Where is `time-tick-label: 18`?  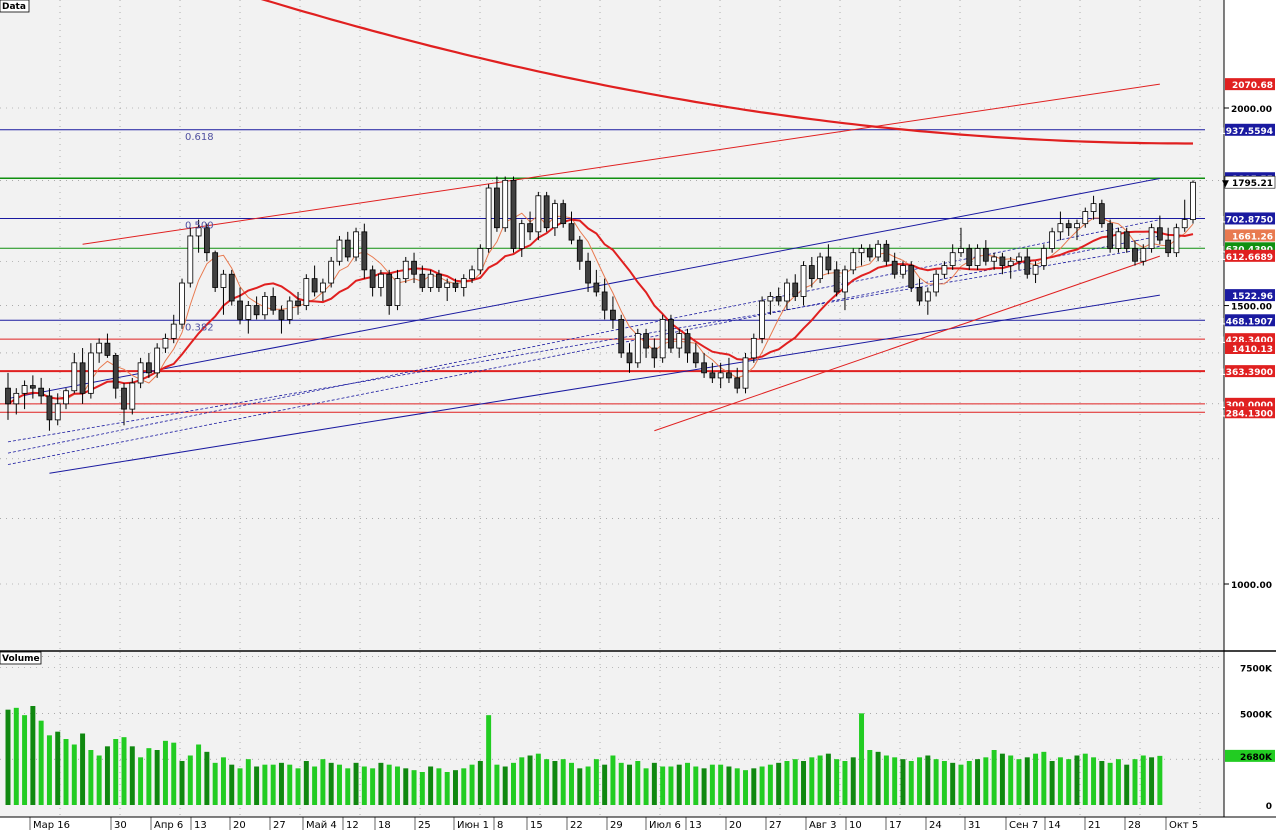
time-tick-label: 18 is located at coordinates (384, 825).